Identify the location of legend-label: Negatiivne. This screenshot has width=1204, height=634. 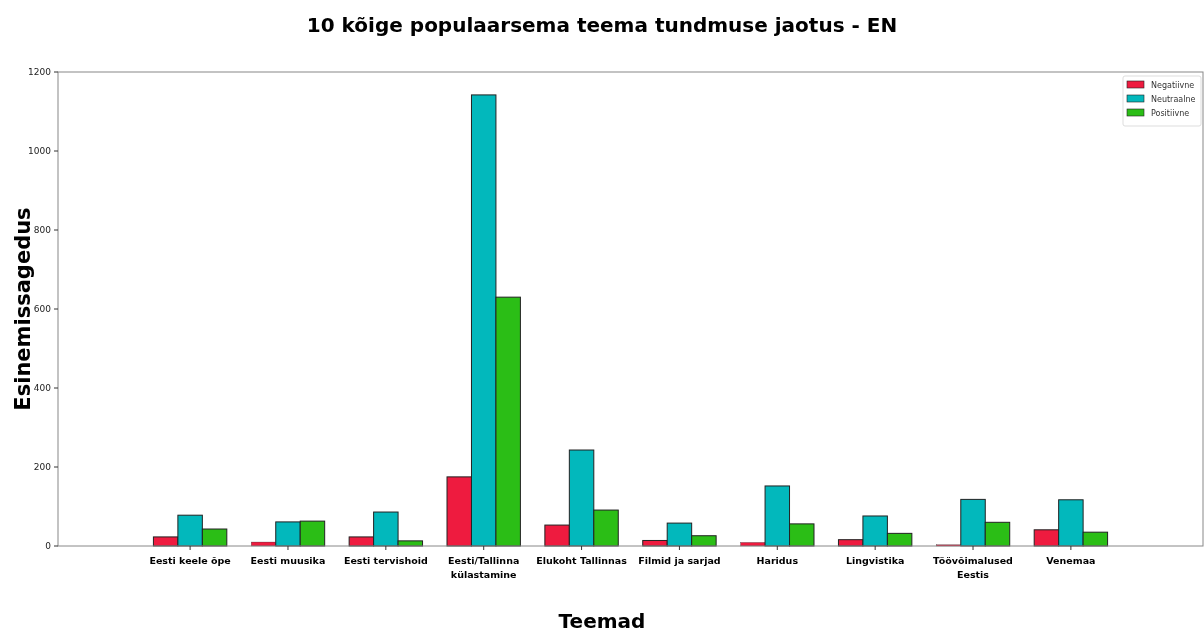
(1173, 85).